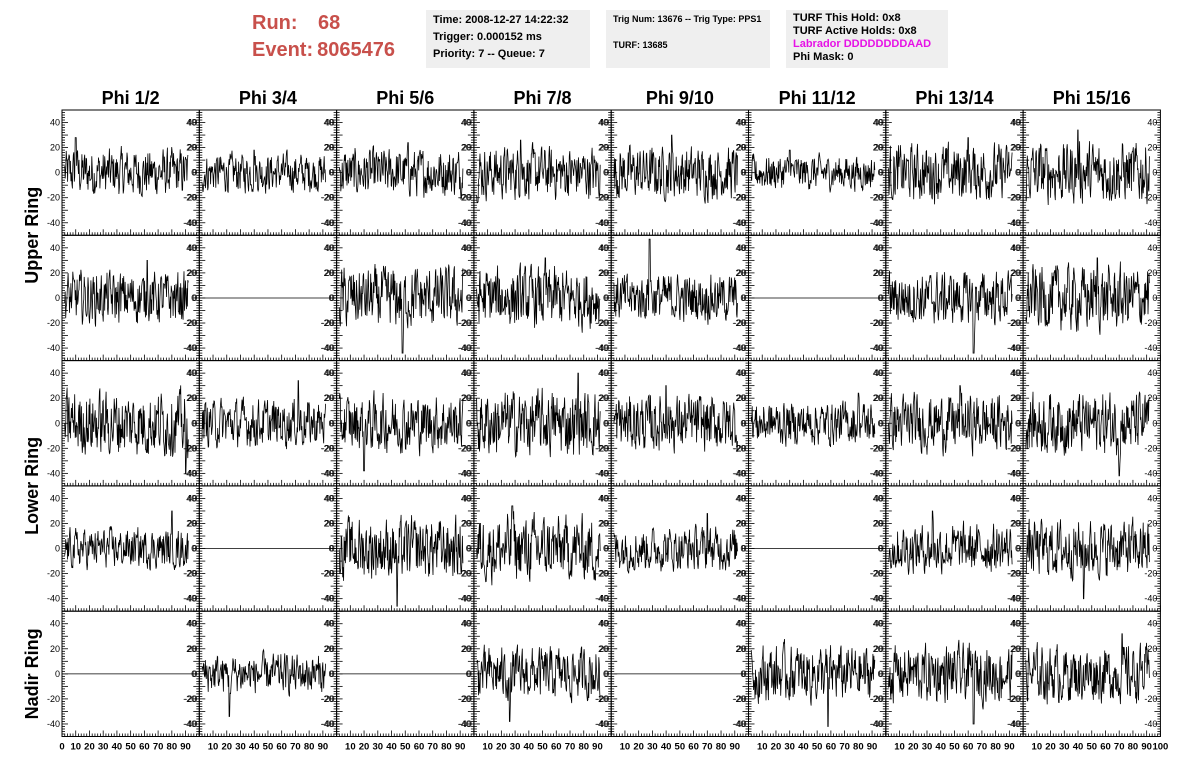 The height and width of the screenshot is (772, 1196). What do you see at coordinates (329, 23) in the screenshot?
I see `run-number: 68` at bounding box center [329, 23].